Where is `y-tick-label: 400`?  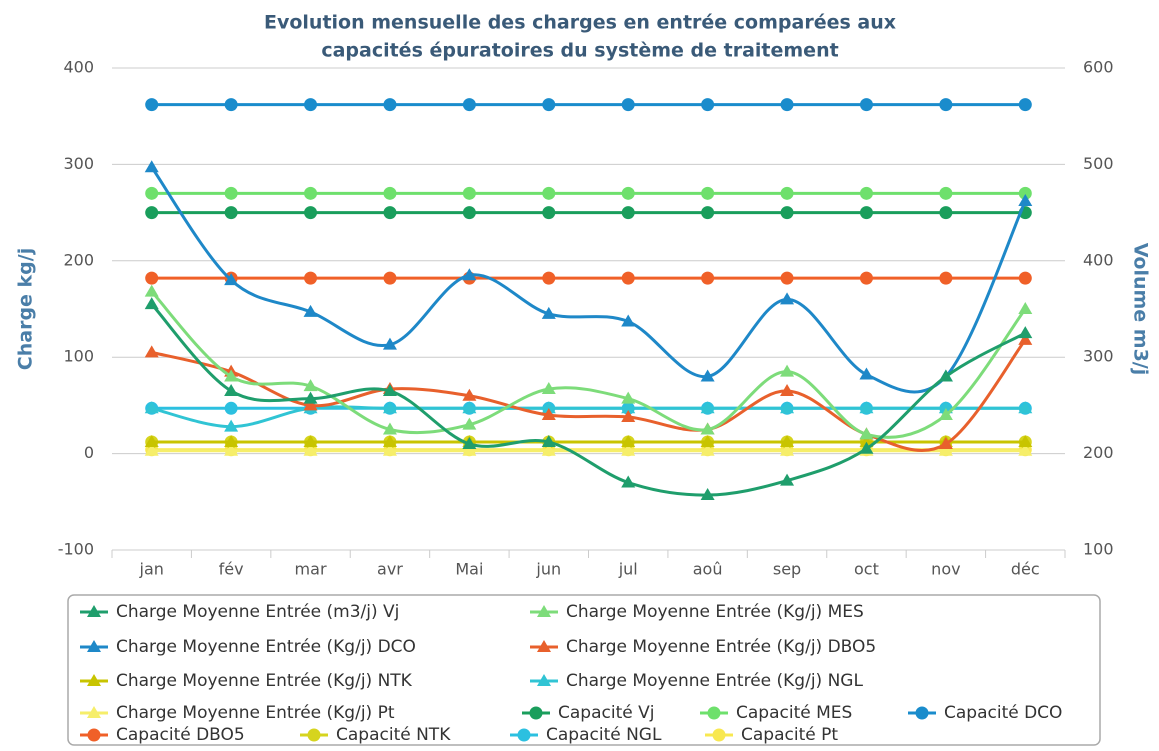 y-tick-label: 400 is located at coordinates (78, 67).